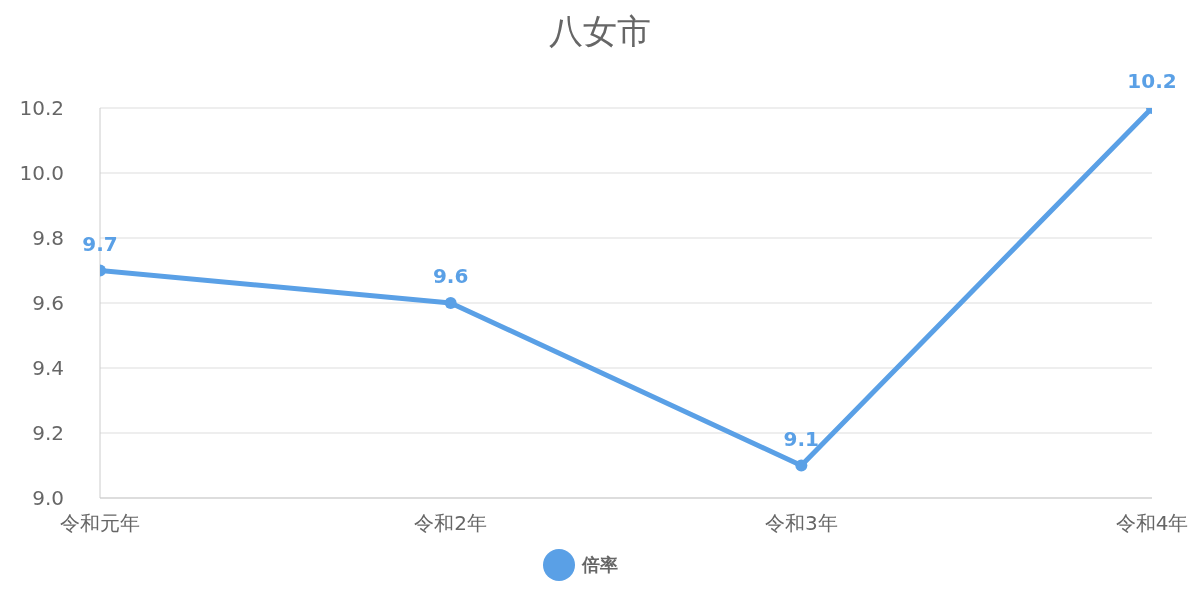  What do you see at coordinates (48, 498) in the screenshot?
I see `y-tick-label: 9.0` at bounding box center [48, 498].